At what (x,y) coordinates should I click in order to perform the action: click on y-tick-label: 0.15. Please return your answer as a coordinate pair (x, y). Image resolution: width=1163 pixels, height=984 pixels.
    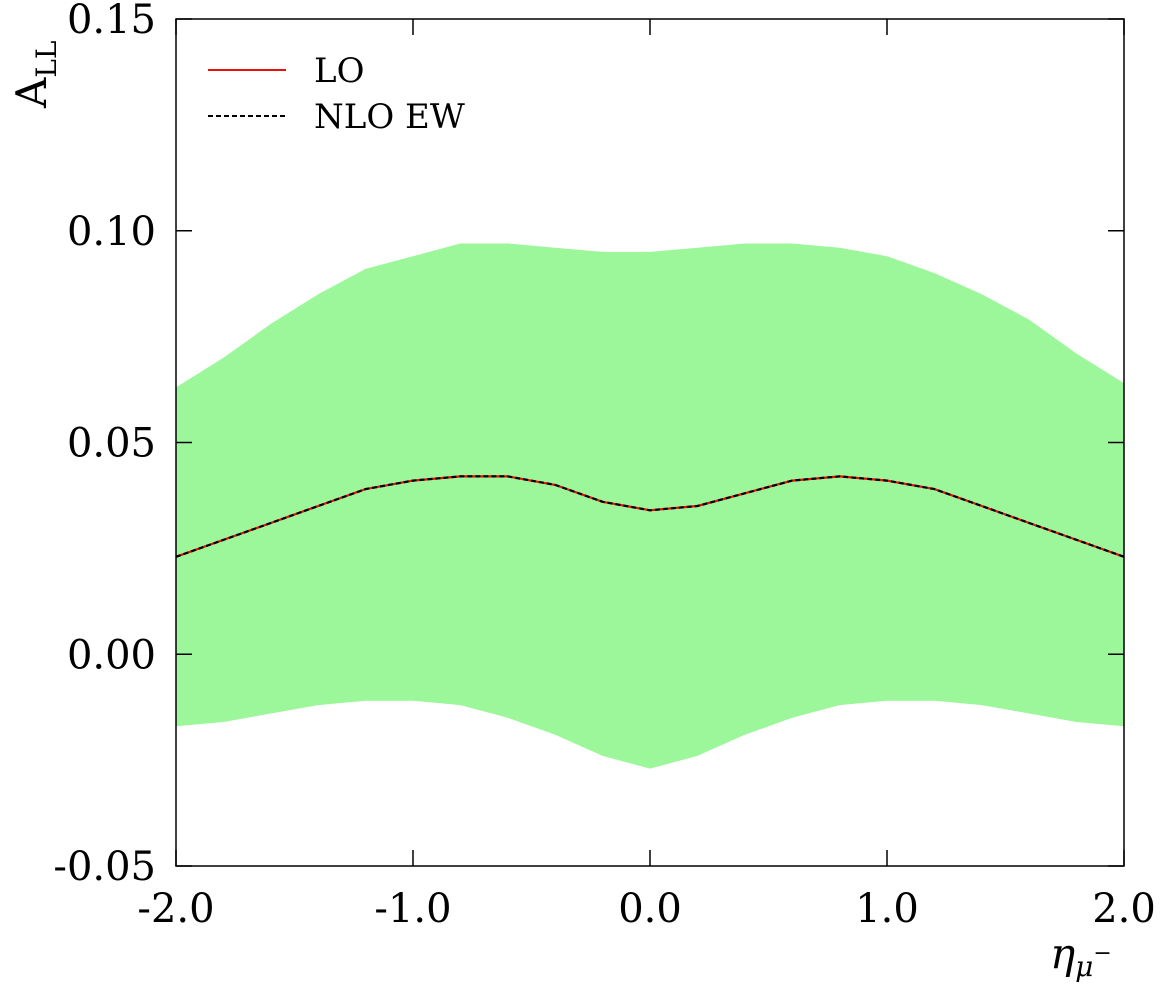
    Looking at the image, I should click on (111, 21).